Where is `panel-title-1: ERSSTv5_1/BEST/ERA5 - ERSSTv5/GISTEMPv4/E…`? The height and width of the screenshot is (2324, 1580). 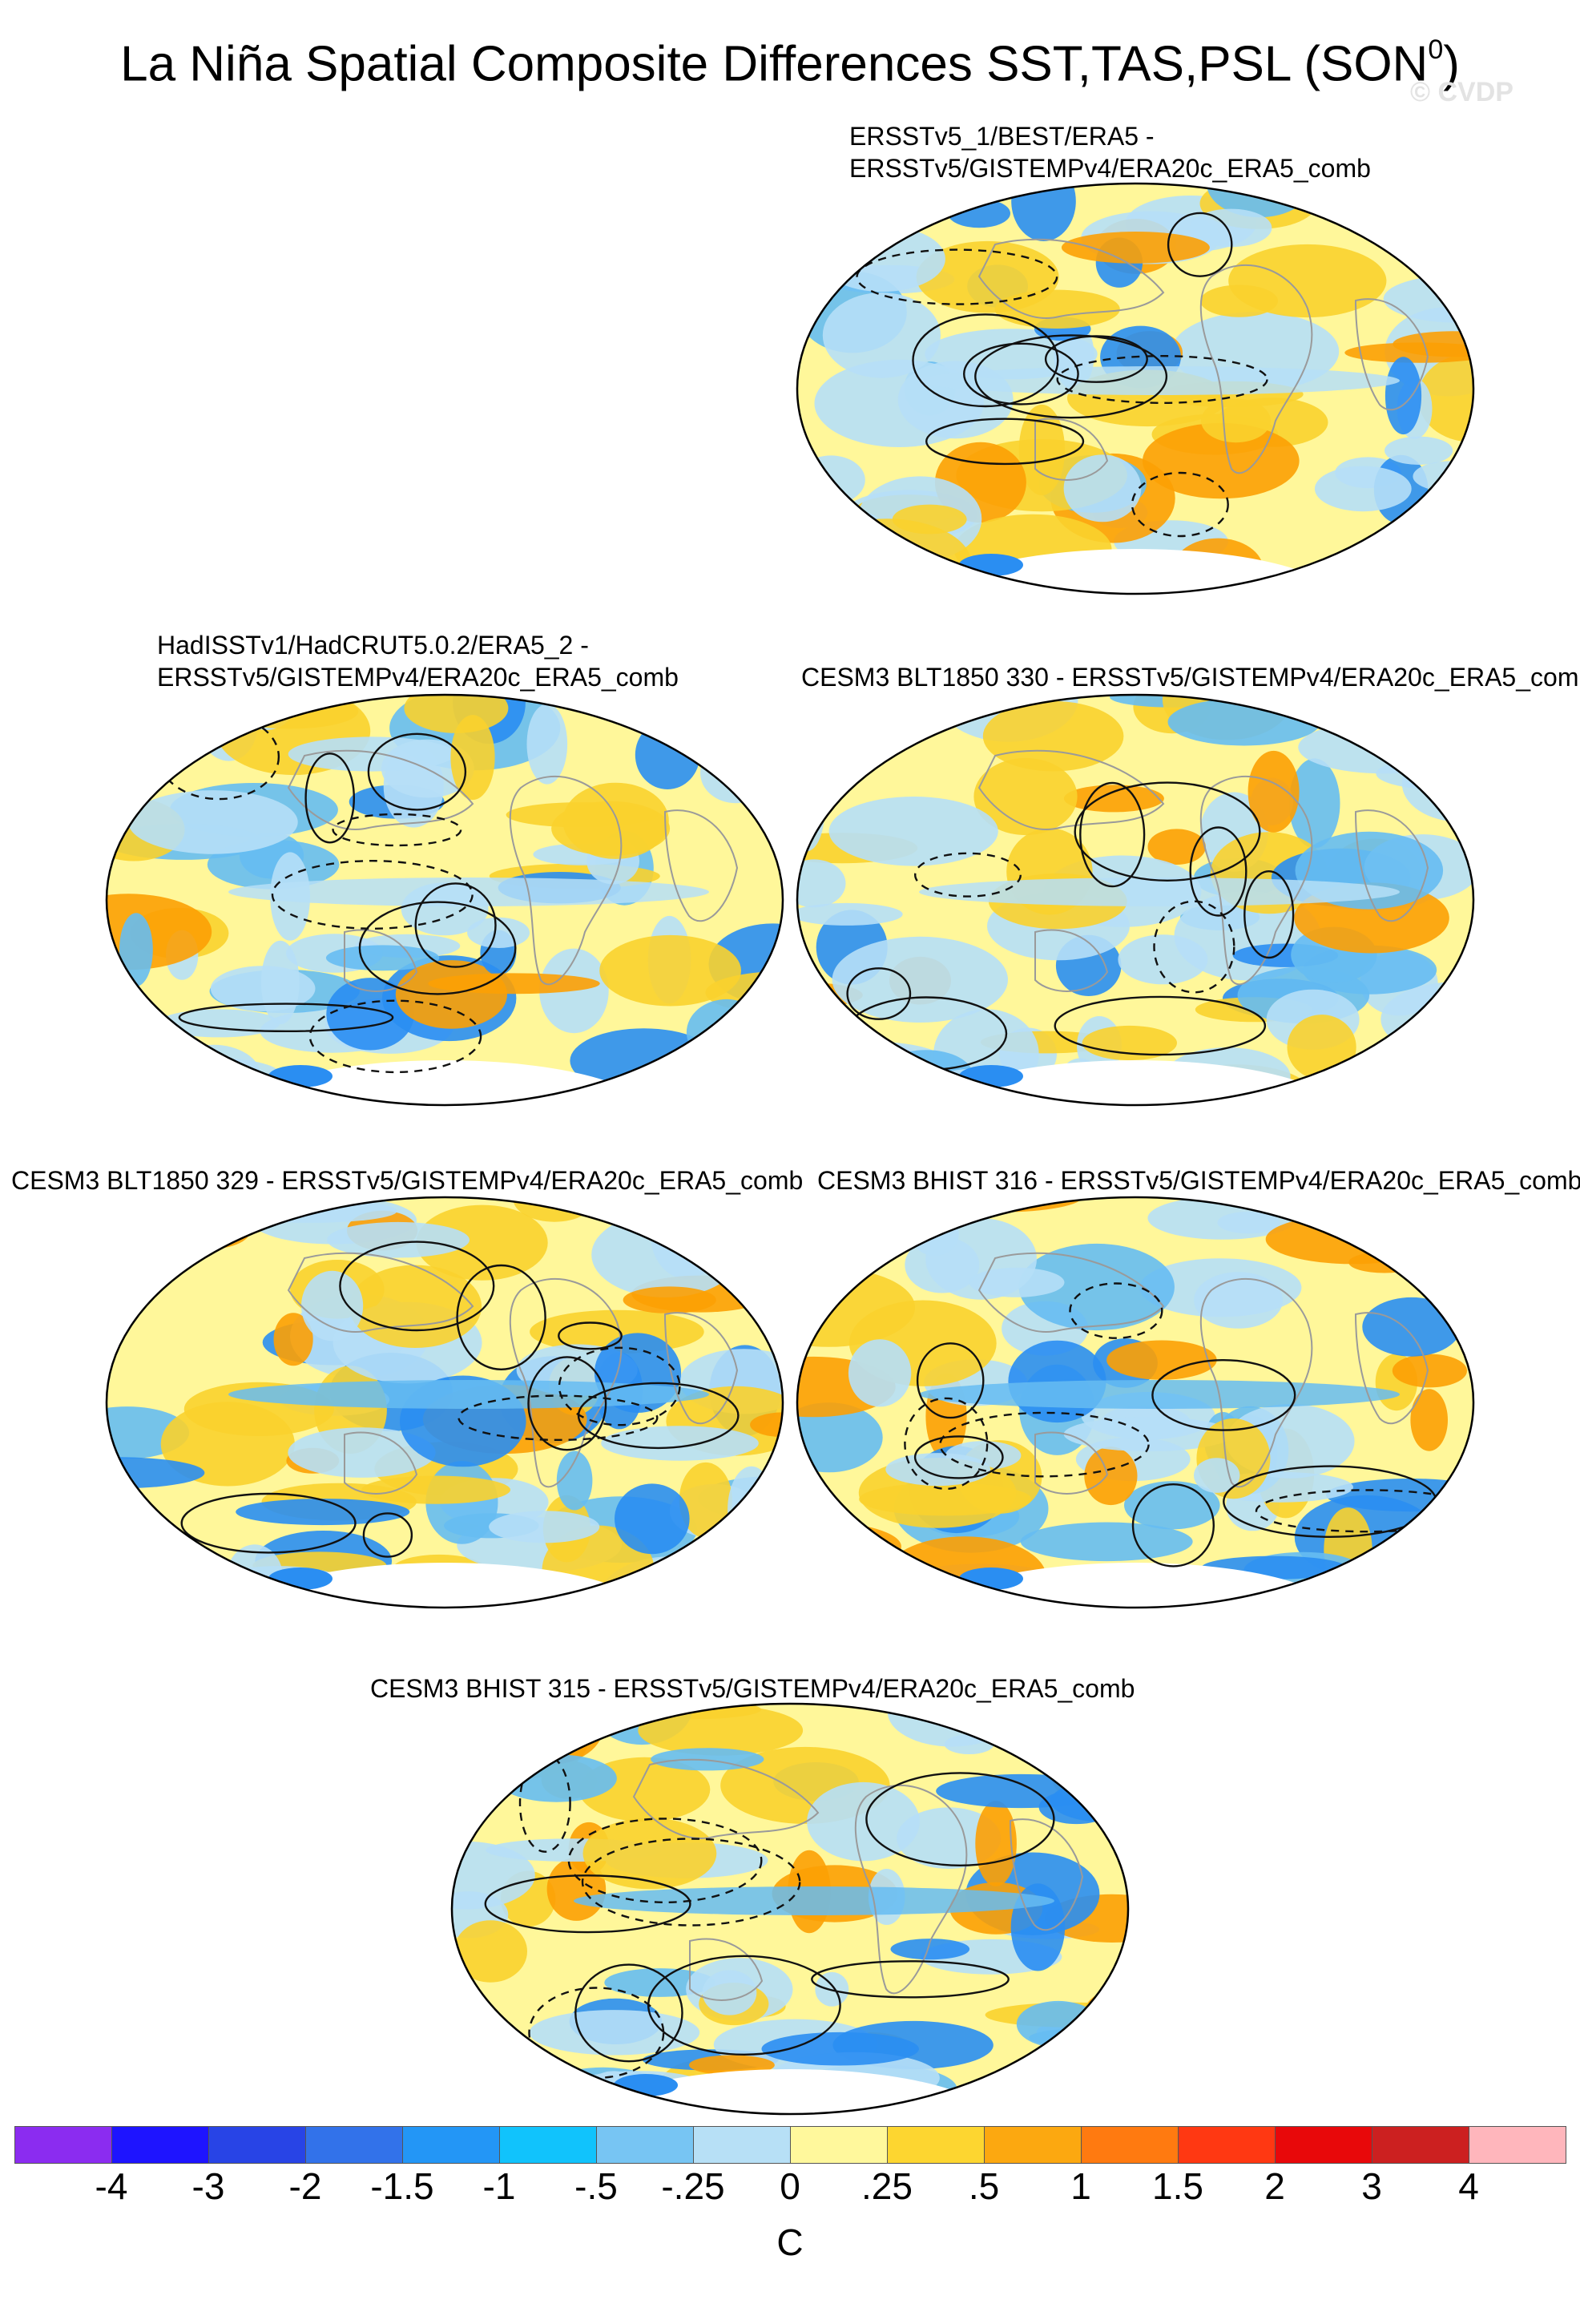 panel-title-1: ERSSTv5_1/BEST/ERA5 - ERSSTv5/GISTEMPv4/E… is located at coordinates (1110, 152).